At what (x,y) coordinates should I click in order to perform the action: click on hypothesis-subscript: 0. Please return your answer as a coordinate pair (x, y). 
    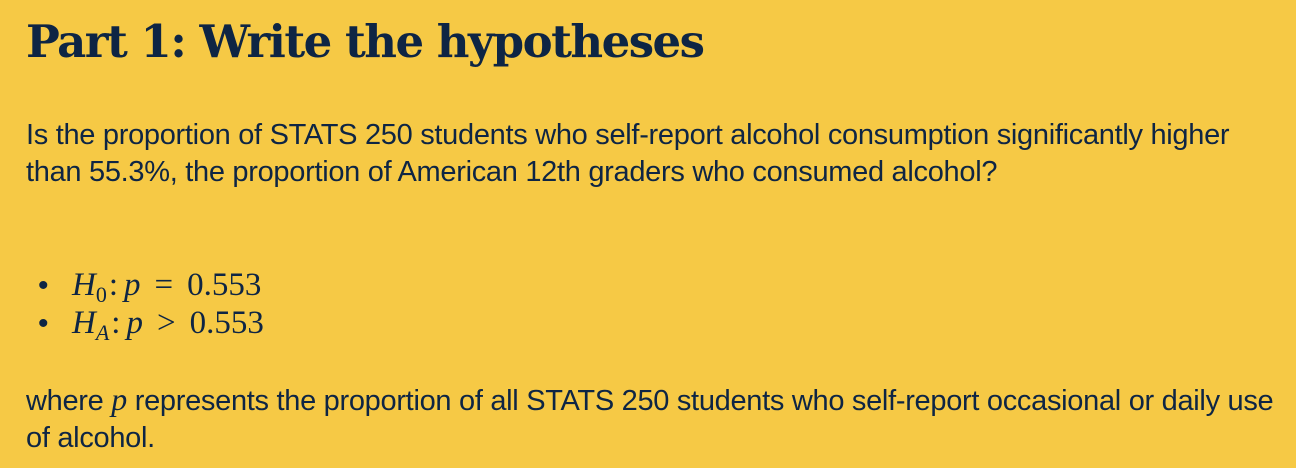
    Looking at the image, I should click on (101, 294).